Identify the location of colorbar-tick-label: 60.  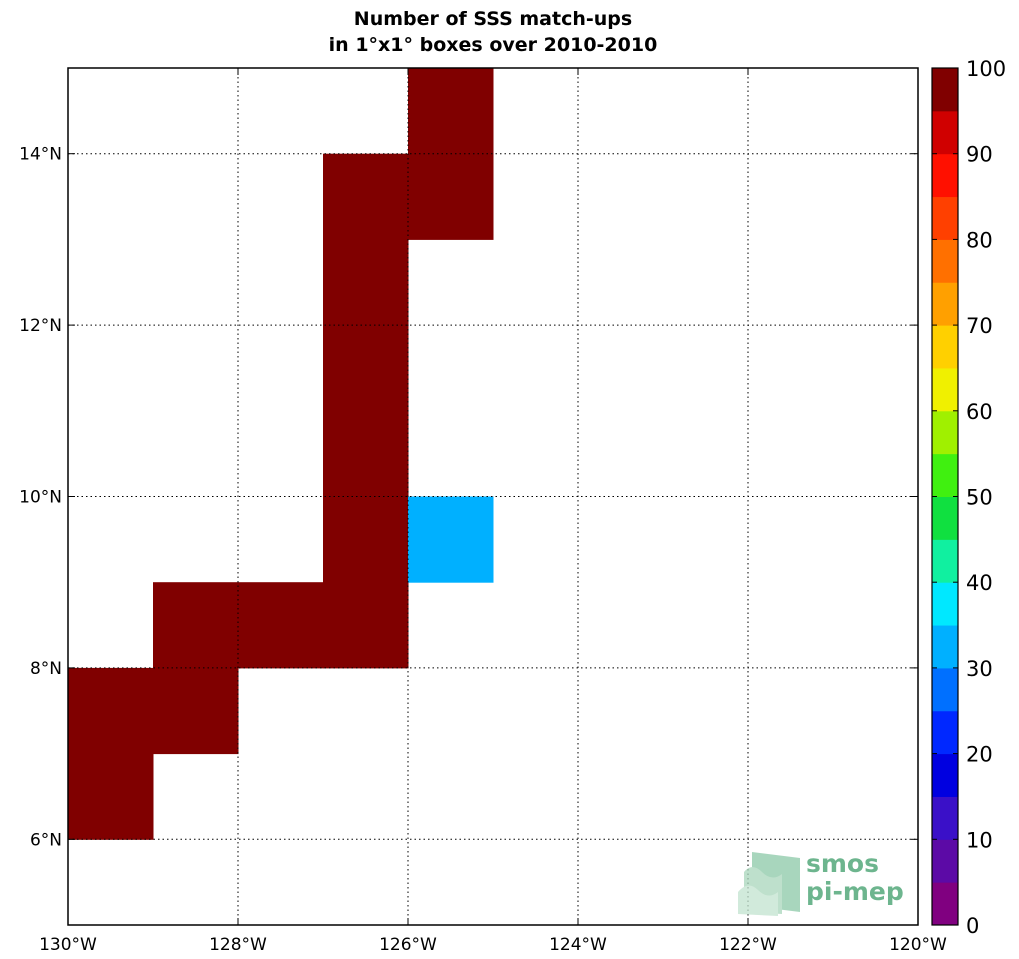
(979, 412).